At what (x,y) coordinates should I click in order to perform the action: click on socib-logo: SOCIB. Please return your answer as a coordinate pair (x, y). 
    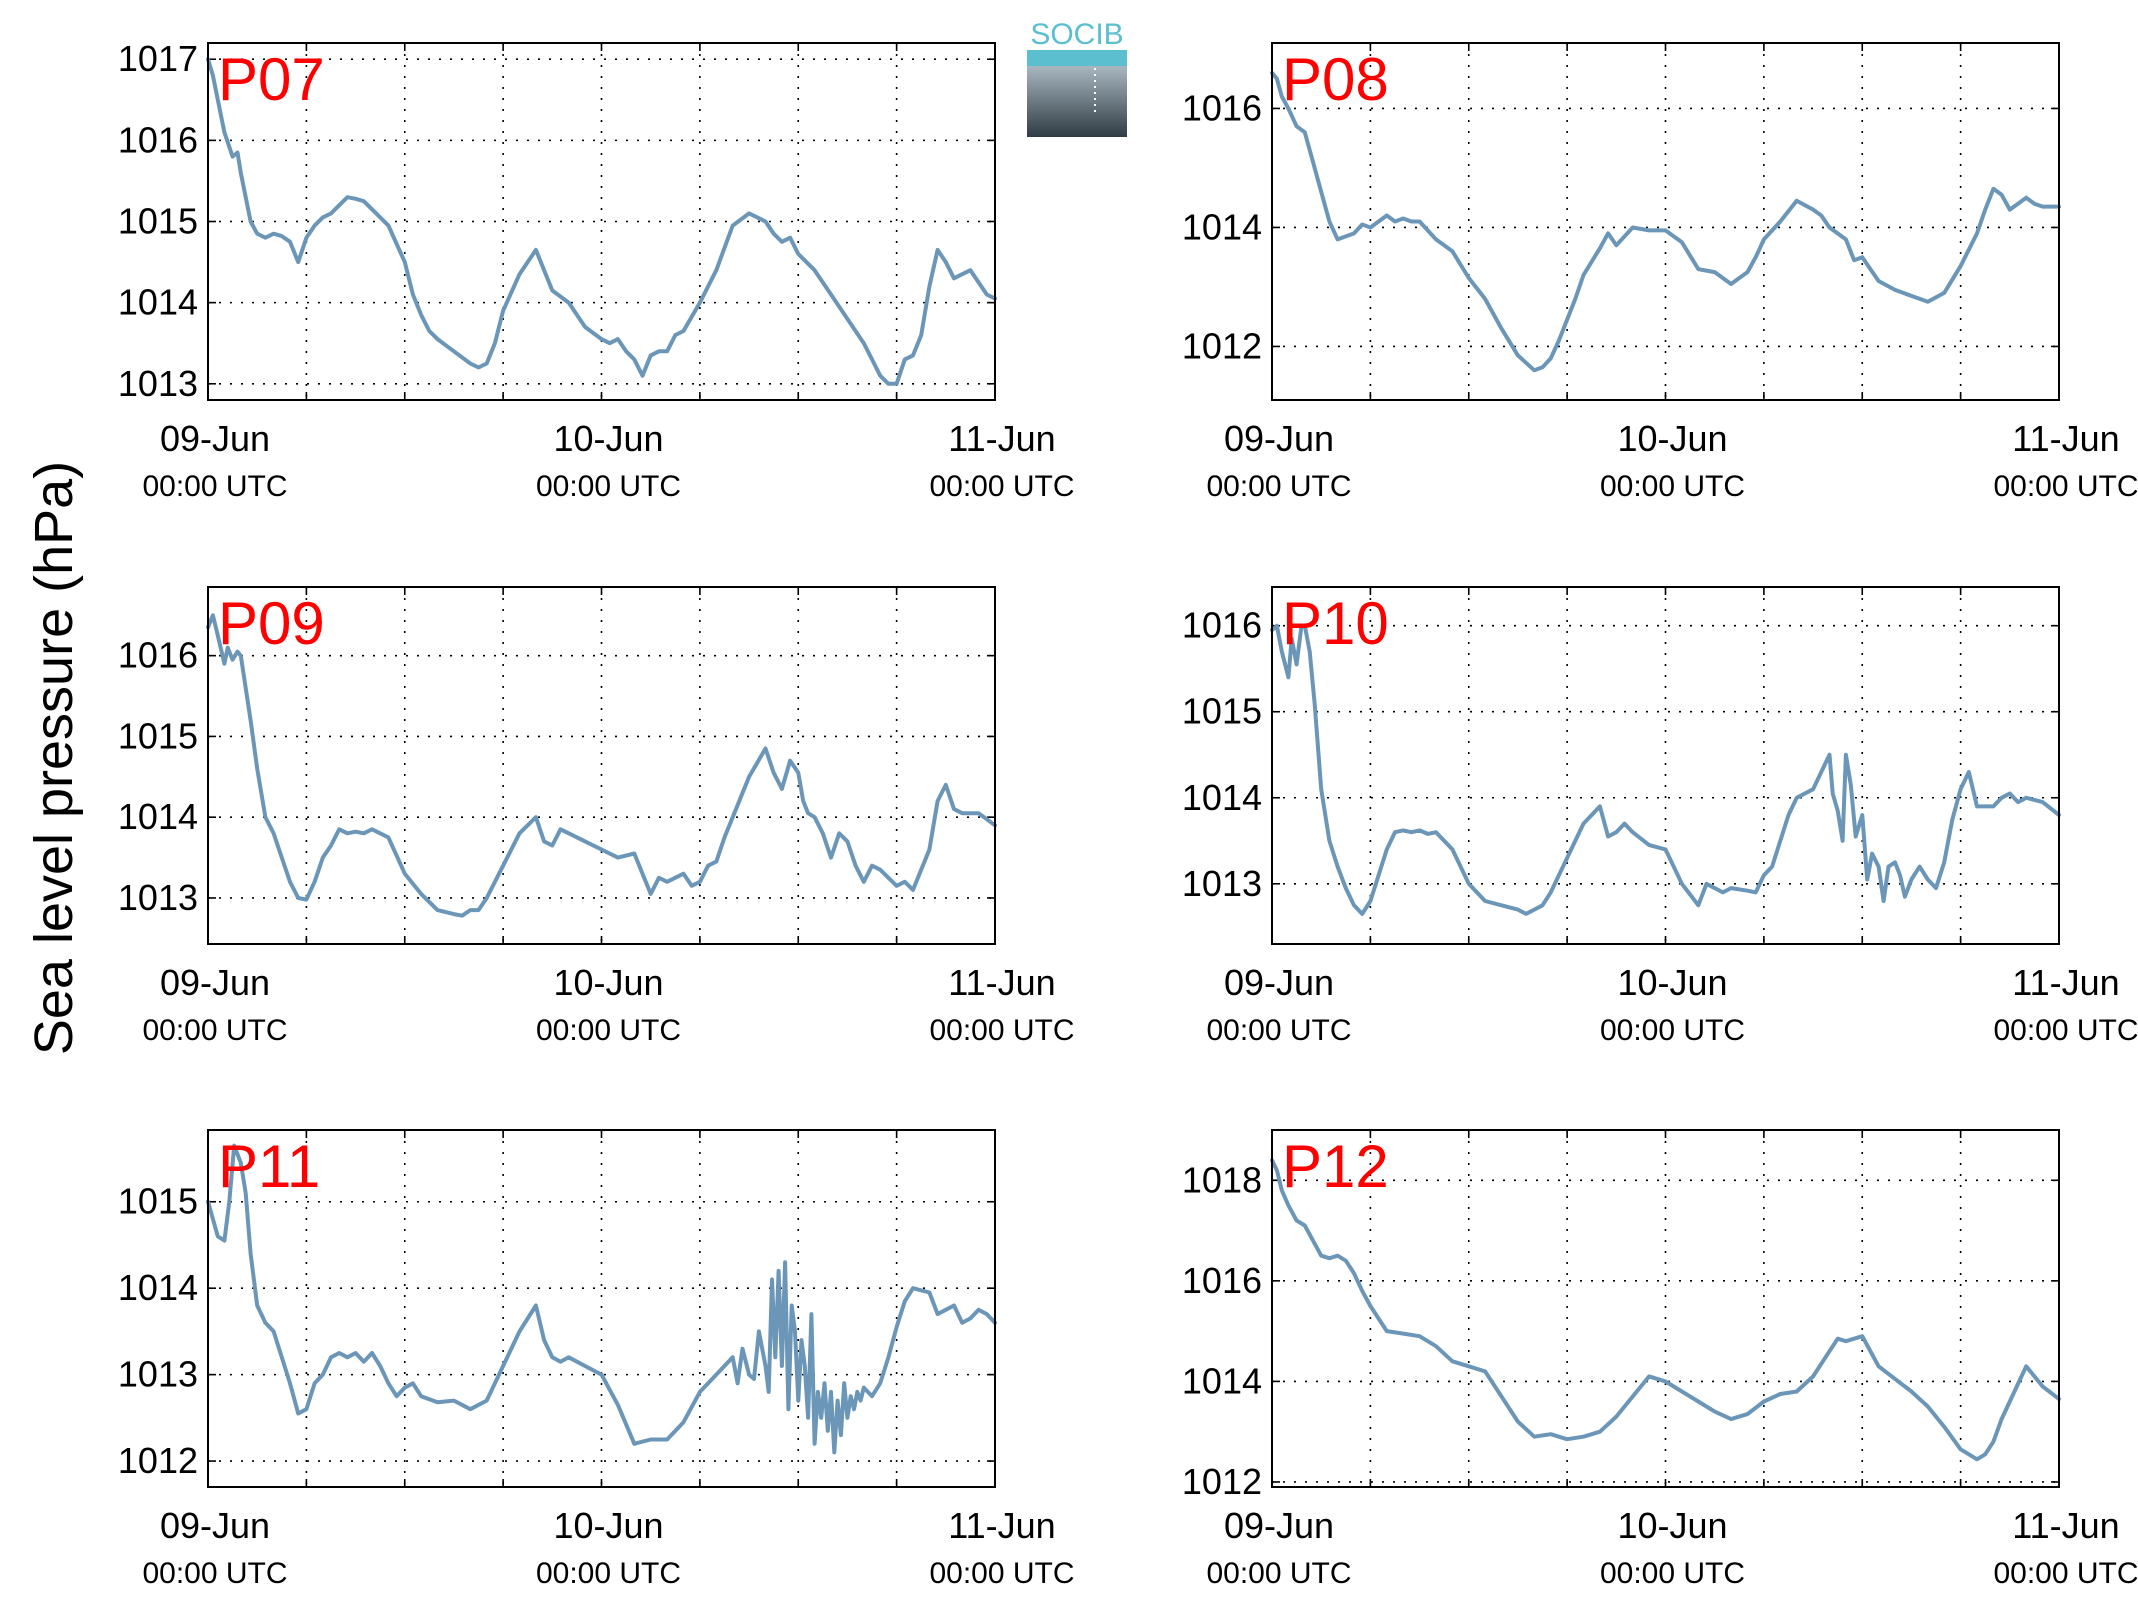
    Looking at the image, I should click on (1077, 77).